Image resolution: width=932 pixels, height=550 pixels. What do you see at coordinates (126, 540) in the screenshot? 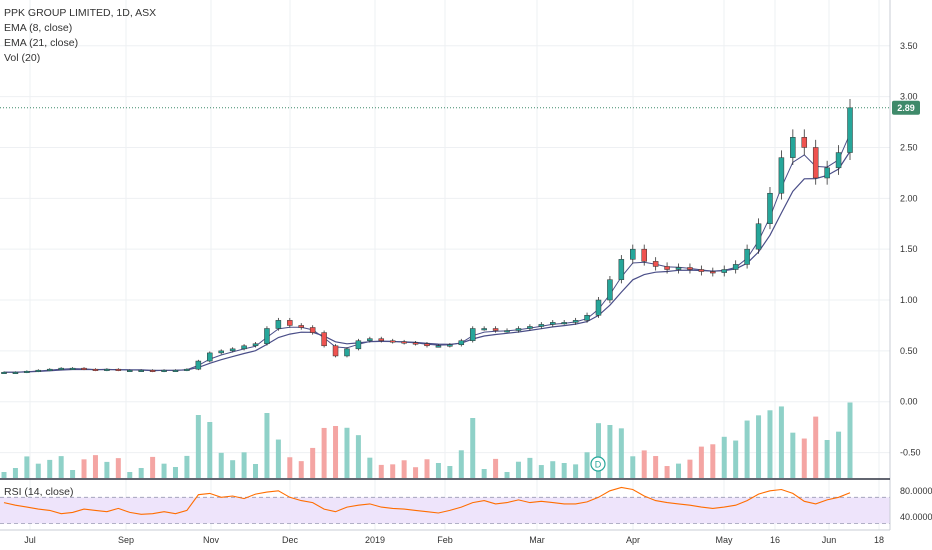
I see `x-tick-label: Sep` at bounding box center [126, 540].